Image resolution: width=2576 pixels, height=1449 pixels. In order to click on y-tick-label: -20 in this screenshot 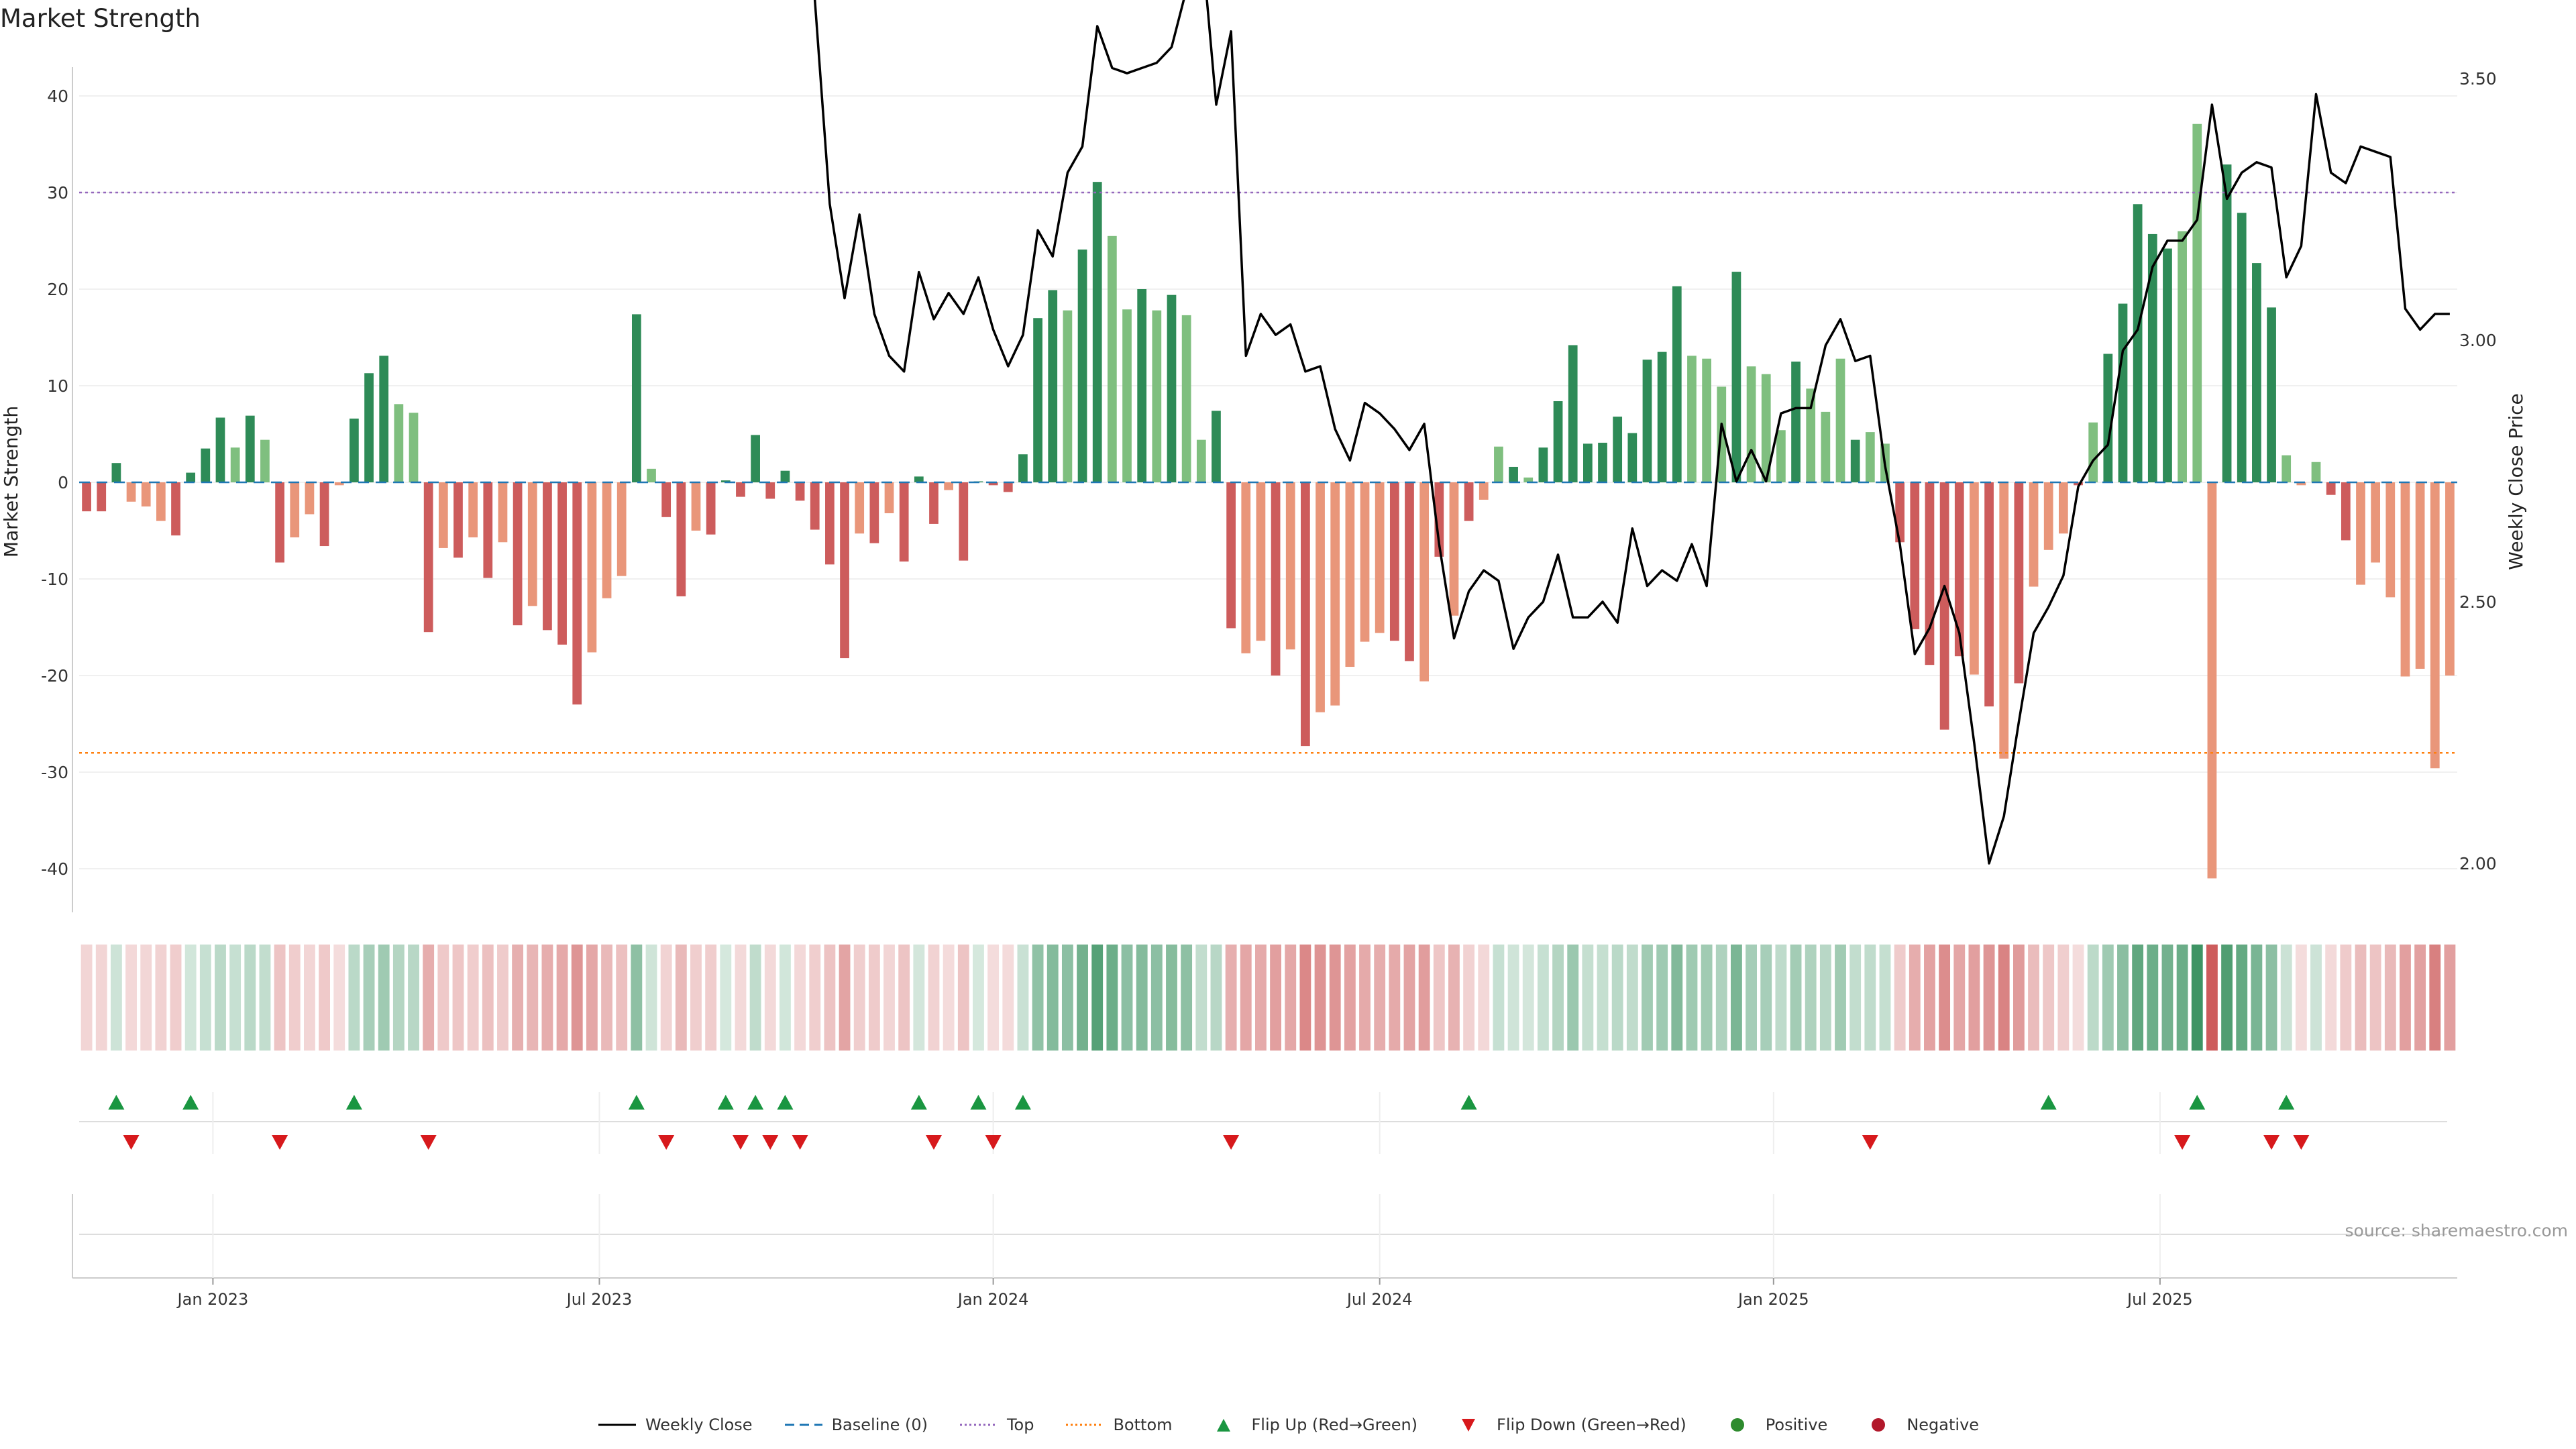, I will do `click(54, 676)`.